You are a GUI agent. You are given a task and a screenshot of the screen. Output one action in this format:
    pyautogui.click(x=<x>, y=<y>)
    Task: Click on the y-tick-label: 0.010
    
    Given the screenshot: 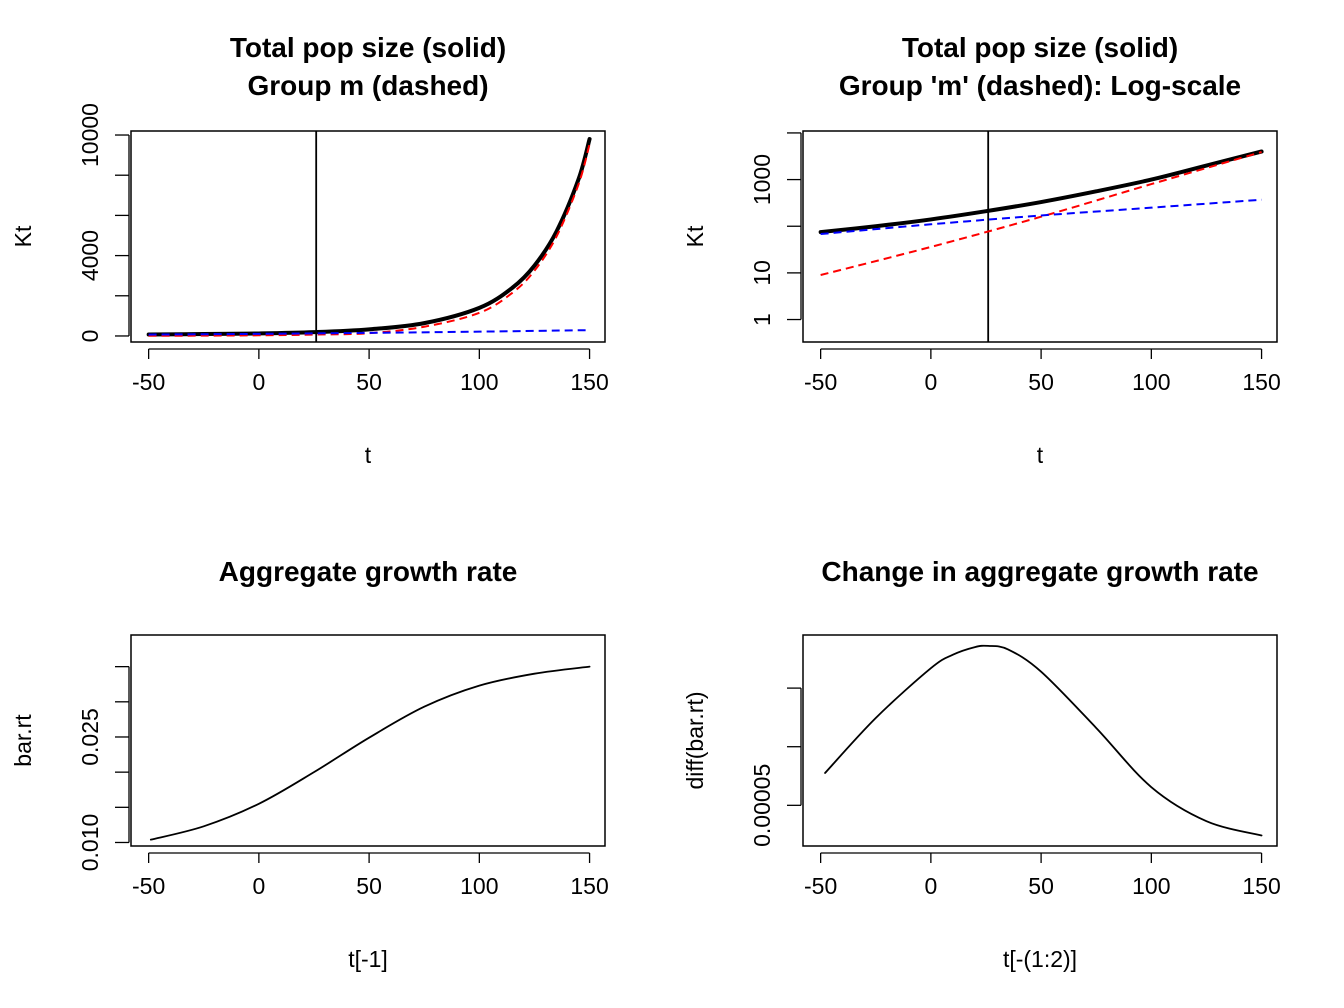 What is the action you would take?
    pyautogui.click(x=90, y=843)
    